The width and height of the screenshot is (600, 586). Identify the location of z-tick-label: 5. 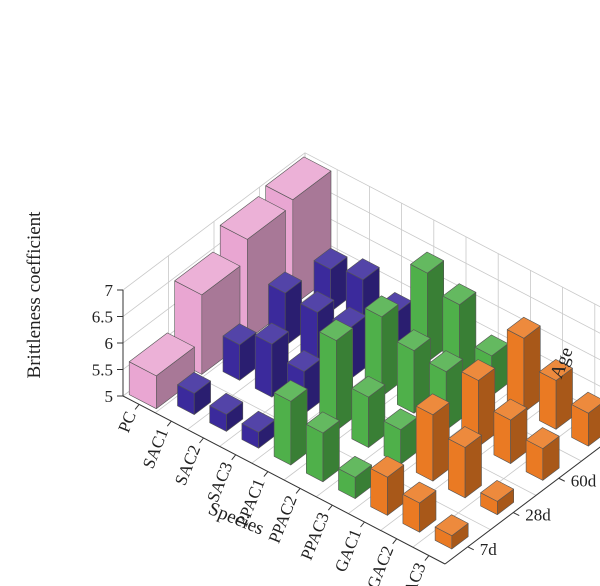
(109, 396).